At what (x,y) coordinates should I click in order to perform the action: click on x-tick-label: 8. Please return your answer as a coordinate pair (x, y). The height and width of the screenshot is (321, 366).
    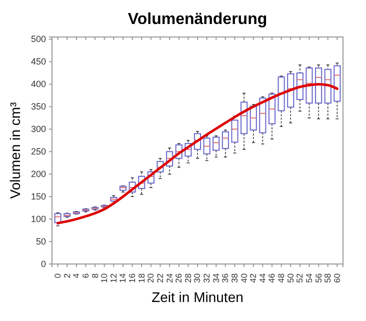
    Looking at the image, I should click on (95, 275).